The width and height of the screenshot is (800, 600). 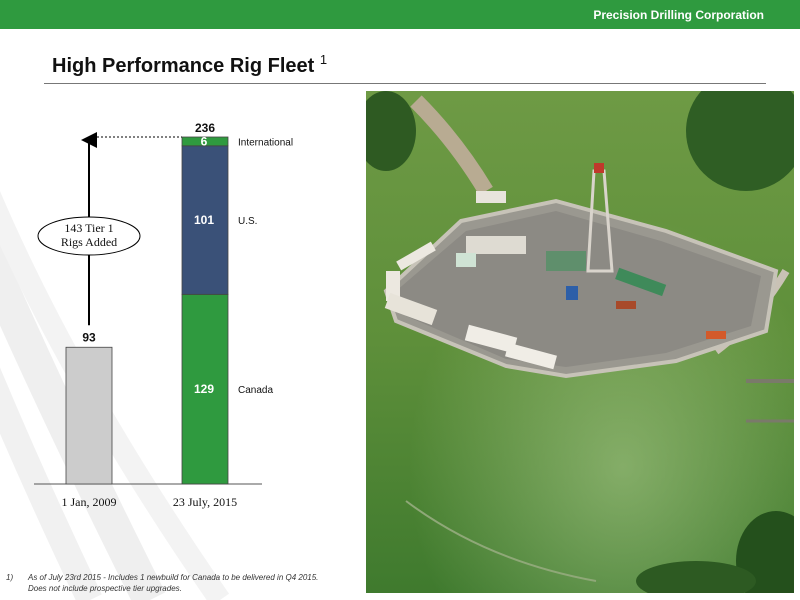 I want to click on segment-label: 101, so click(x=204, y=220).